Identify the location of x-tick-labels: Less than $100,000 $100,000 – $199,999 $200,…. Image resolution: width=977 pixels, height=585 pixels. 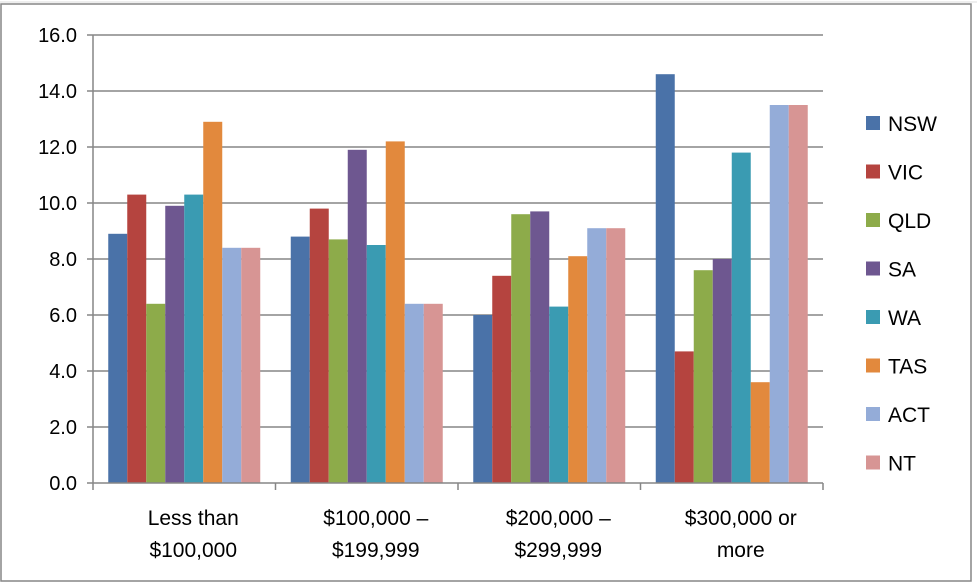
(472, 534).